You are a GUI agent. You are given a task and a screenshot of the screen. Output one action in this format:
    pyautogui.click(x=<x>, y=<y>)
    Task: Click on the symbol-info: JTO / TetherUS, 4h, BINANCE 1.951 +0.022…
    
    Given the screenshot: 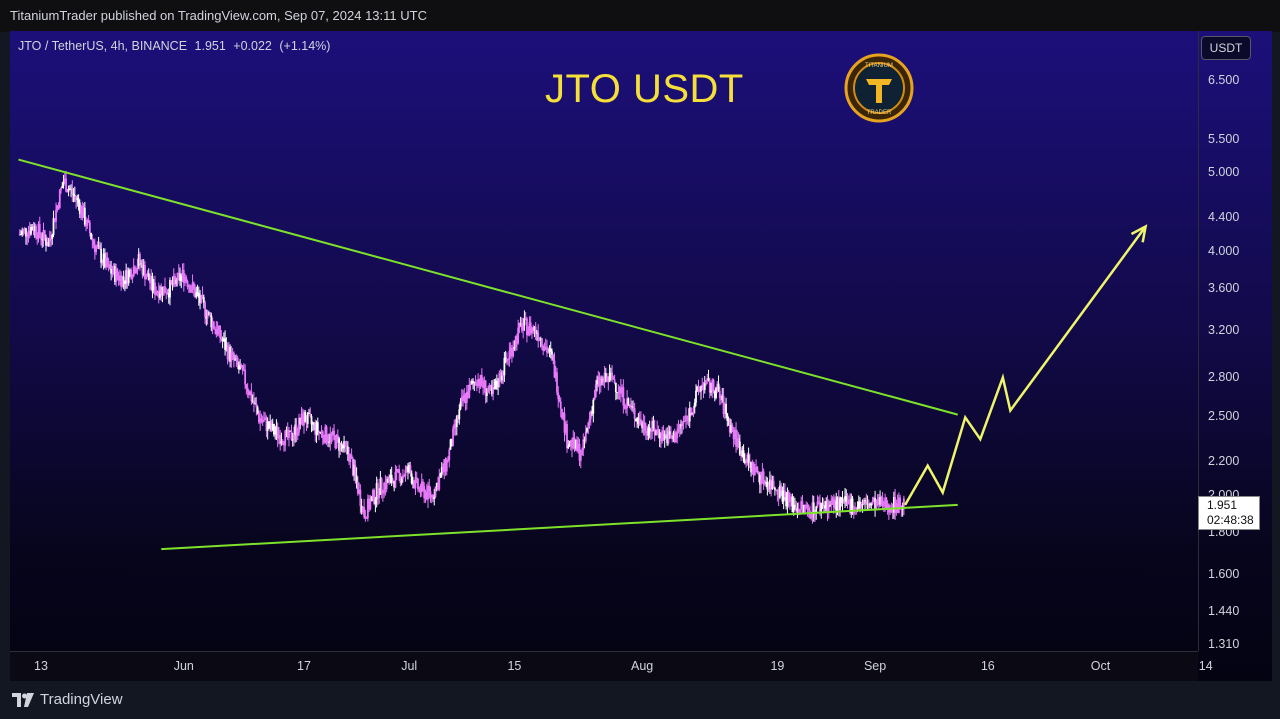 What is the action you would take?
    pyautogui.click(x=176, y=46)
    